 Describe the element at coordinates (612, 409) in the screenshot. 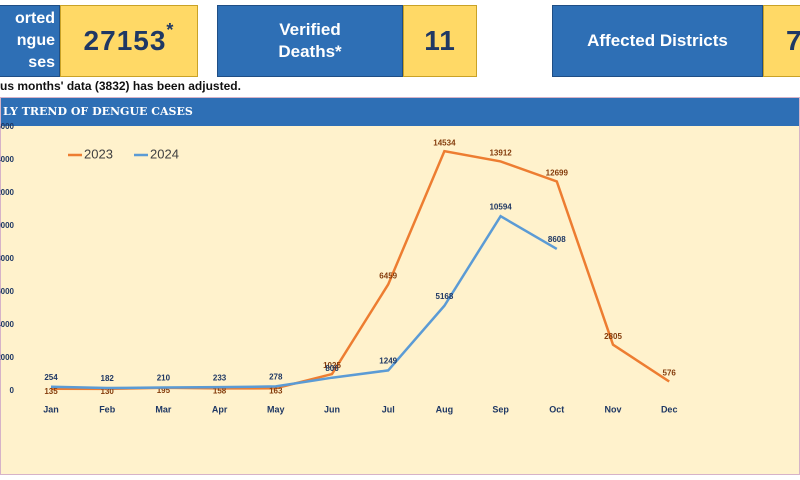

I see `x-tick-label: Nov` at that location.